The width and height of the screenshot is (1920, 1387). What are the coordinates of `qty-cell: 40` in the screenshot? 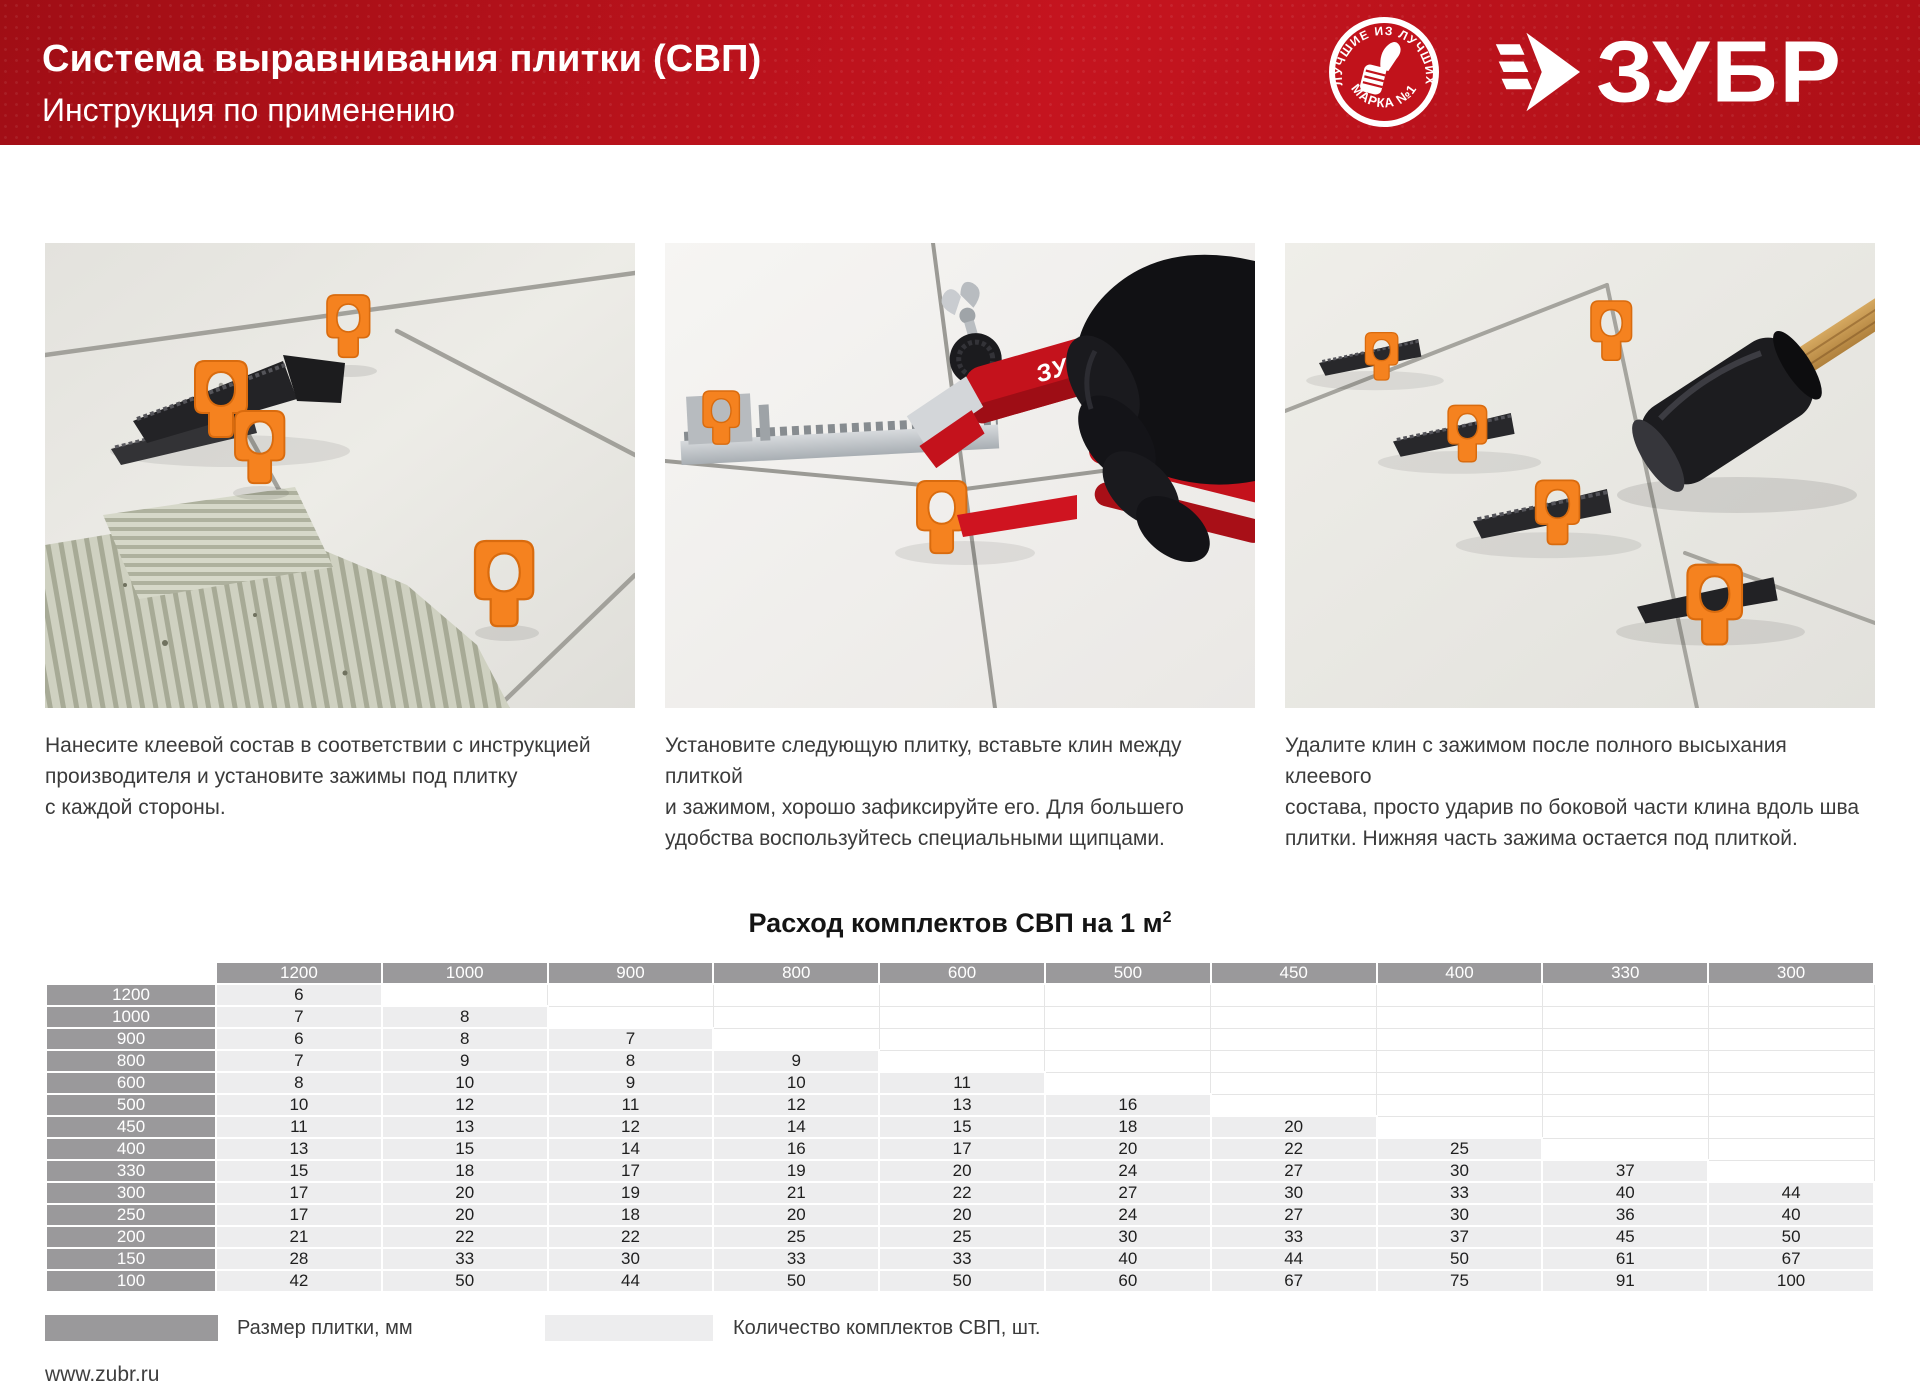 It's located at (1791, 1215).